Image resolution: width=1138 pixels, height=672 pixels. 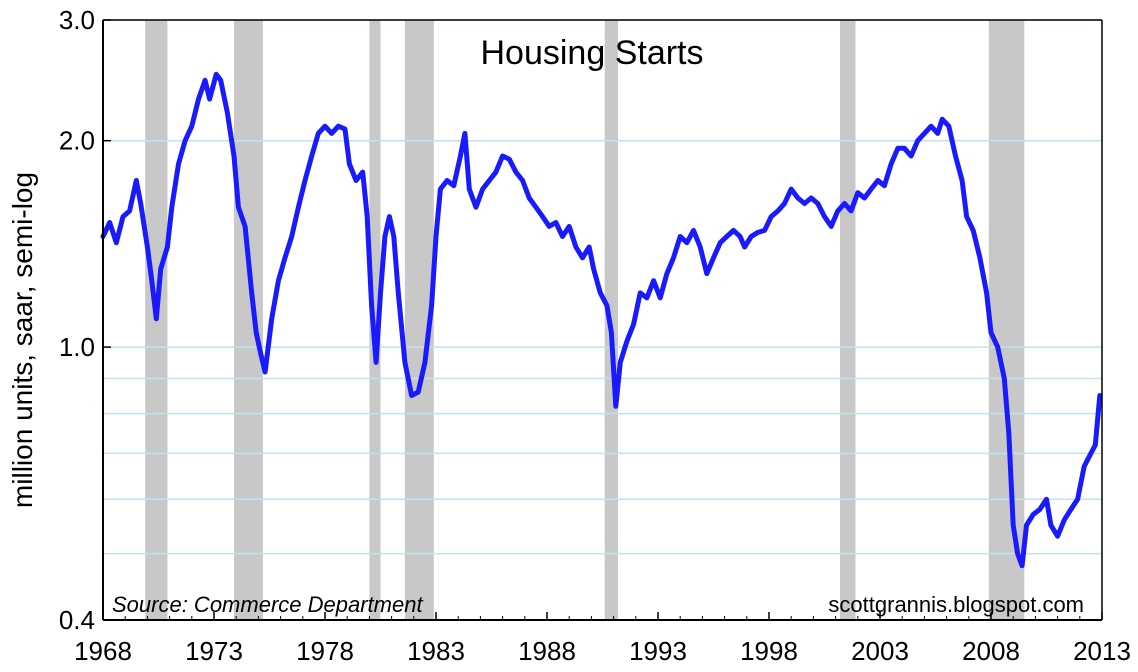 What do you see at coordinates (77, 347) in the screenshot?
I see `y-tick-label-1-0: 1.0` at bounding box center [77, 347].